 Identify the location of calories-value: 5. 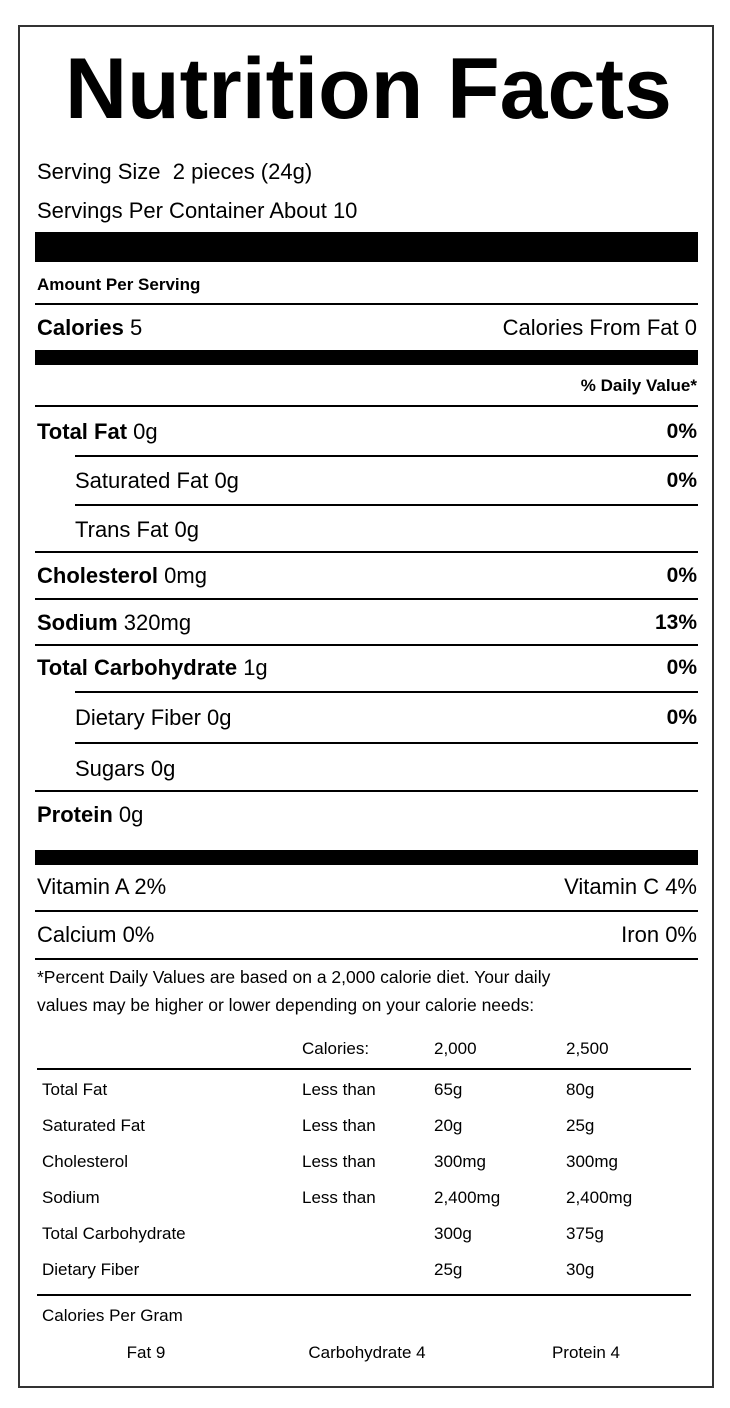
(136, 327).